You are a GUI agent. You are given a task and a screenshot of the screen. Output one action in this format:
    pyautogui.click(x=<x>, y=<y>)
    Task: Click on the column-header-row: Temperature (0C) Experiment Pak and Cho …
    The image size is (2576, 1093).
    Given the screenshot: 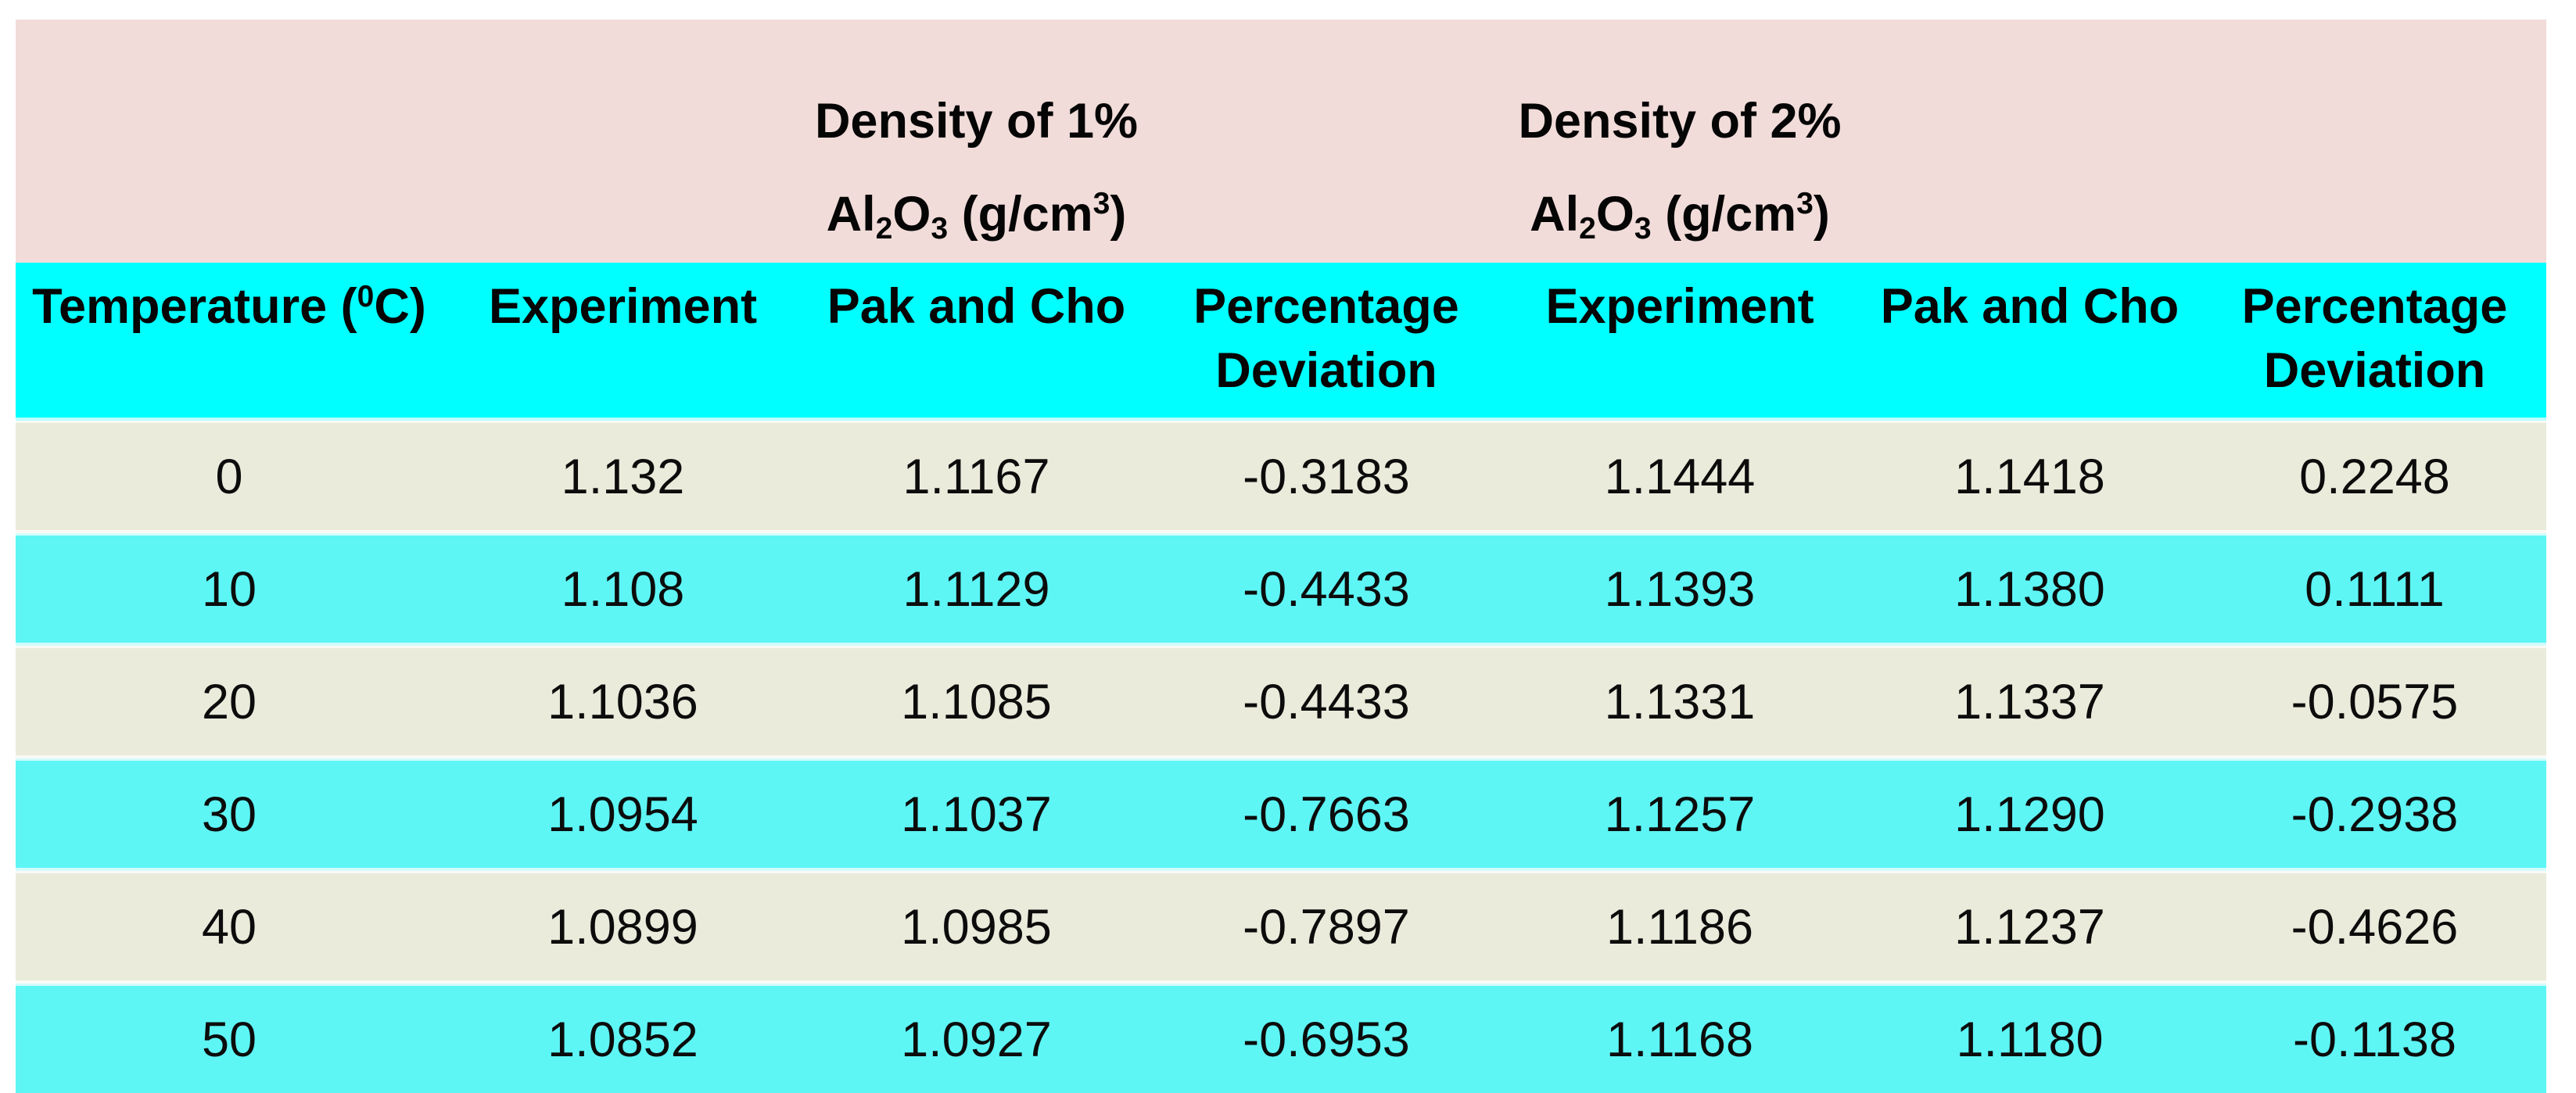 What is the action you would take?
    pyautogui.click(x=1281, y=342)
    